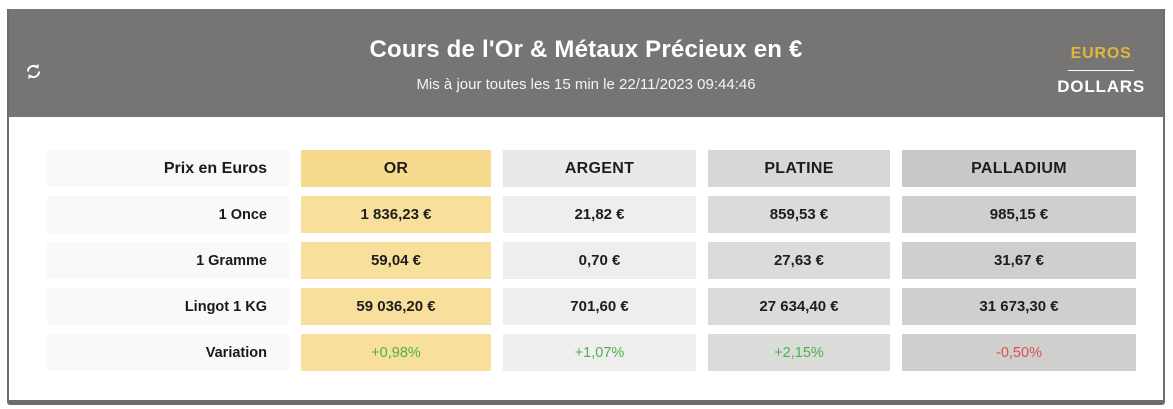 The image size is (1173, 409). Describe the element at coordinates (168, 260) in the screenshot. I see `row-label-gramme: 1 Gramme` at that location.